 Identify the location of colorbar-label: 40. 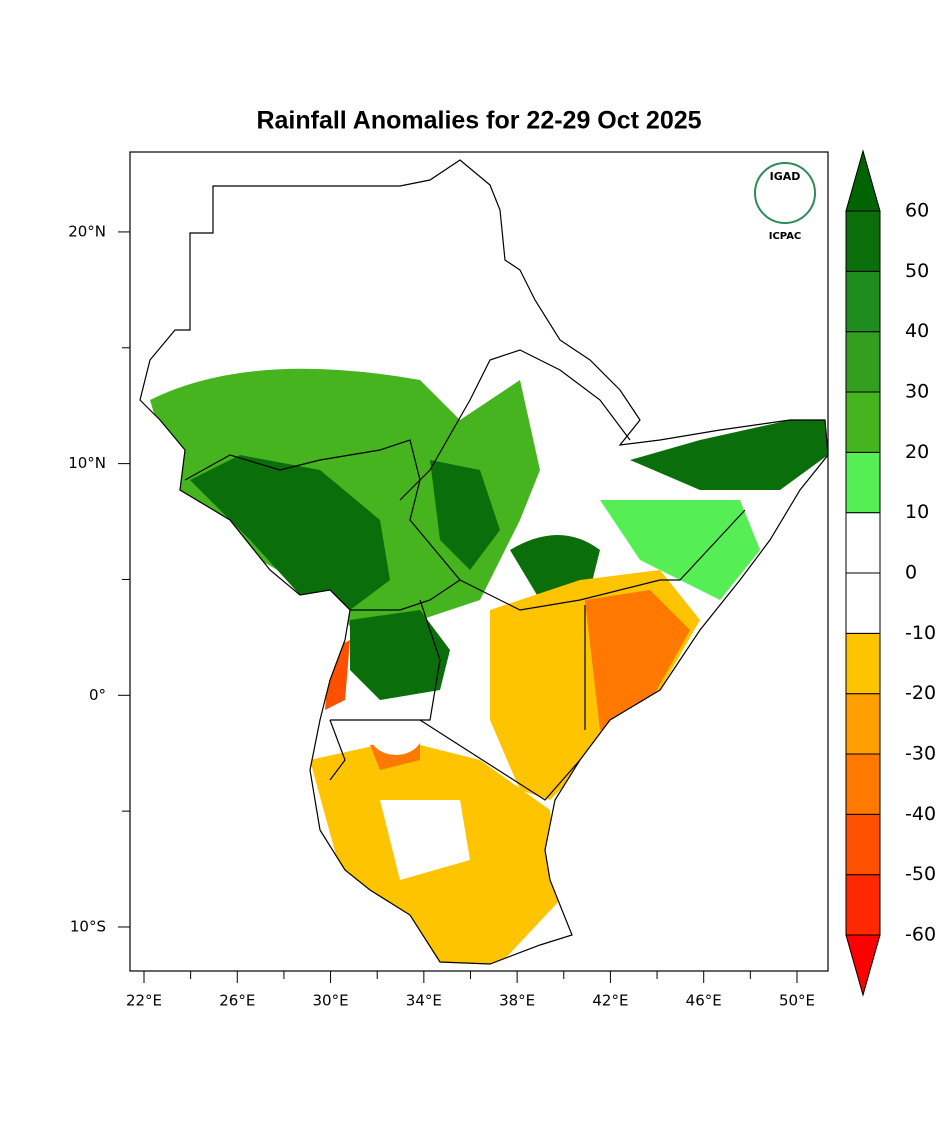
(917, 331).